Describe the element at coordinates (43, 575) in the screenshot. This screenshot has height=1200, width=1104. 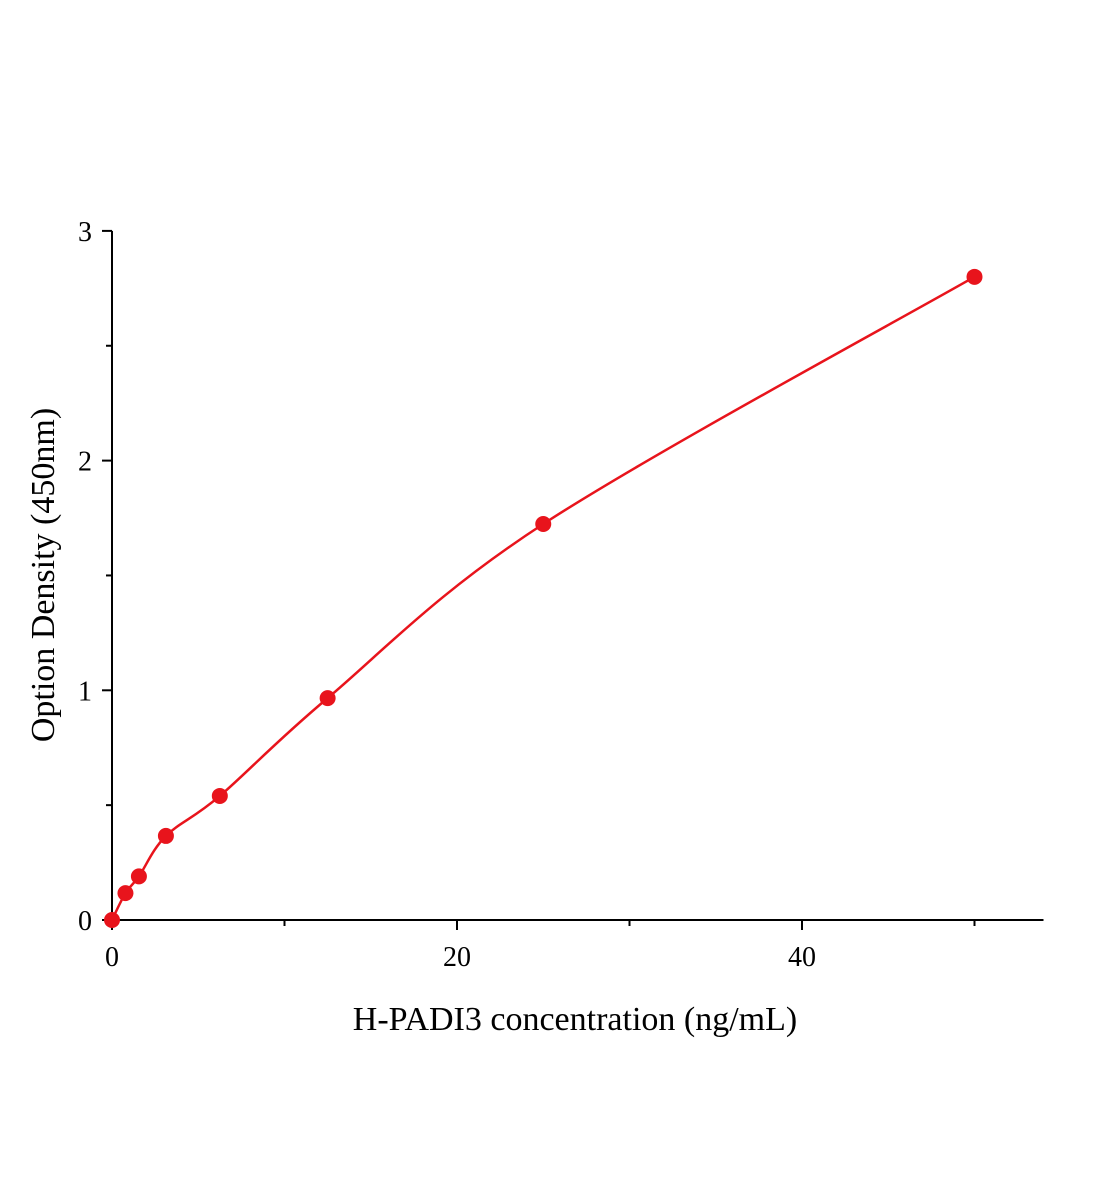
I see `y-axis-label: Option Density (450nm)` at that location.